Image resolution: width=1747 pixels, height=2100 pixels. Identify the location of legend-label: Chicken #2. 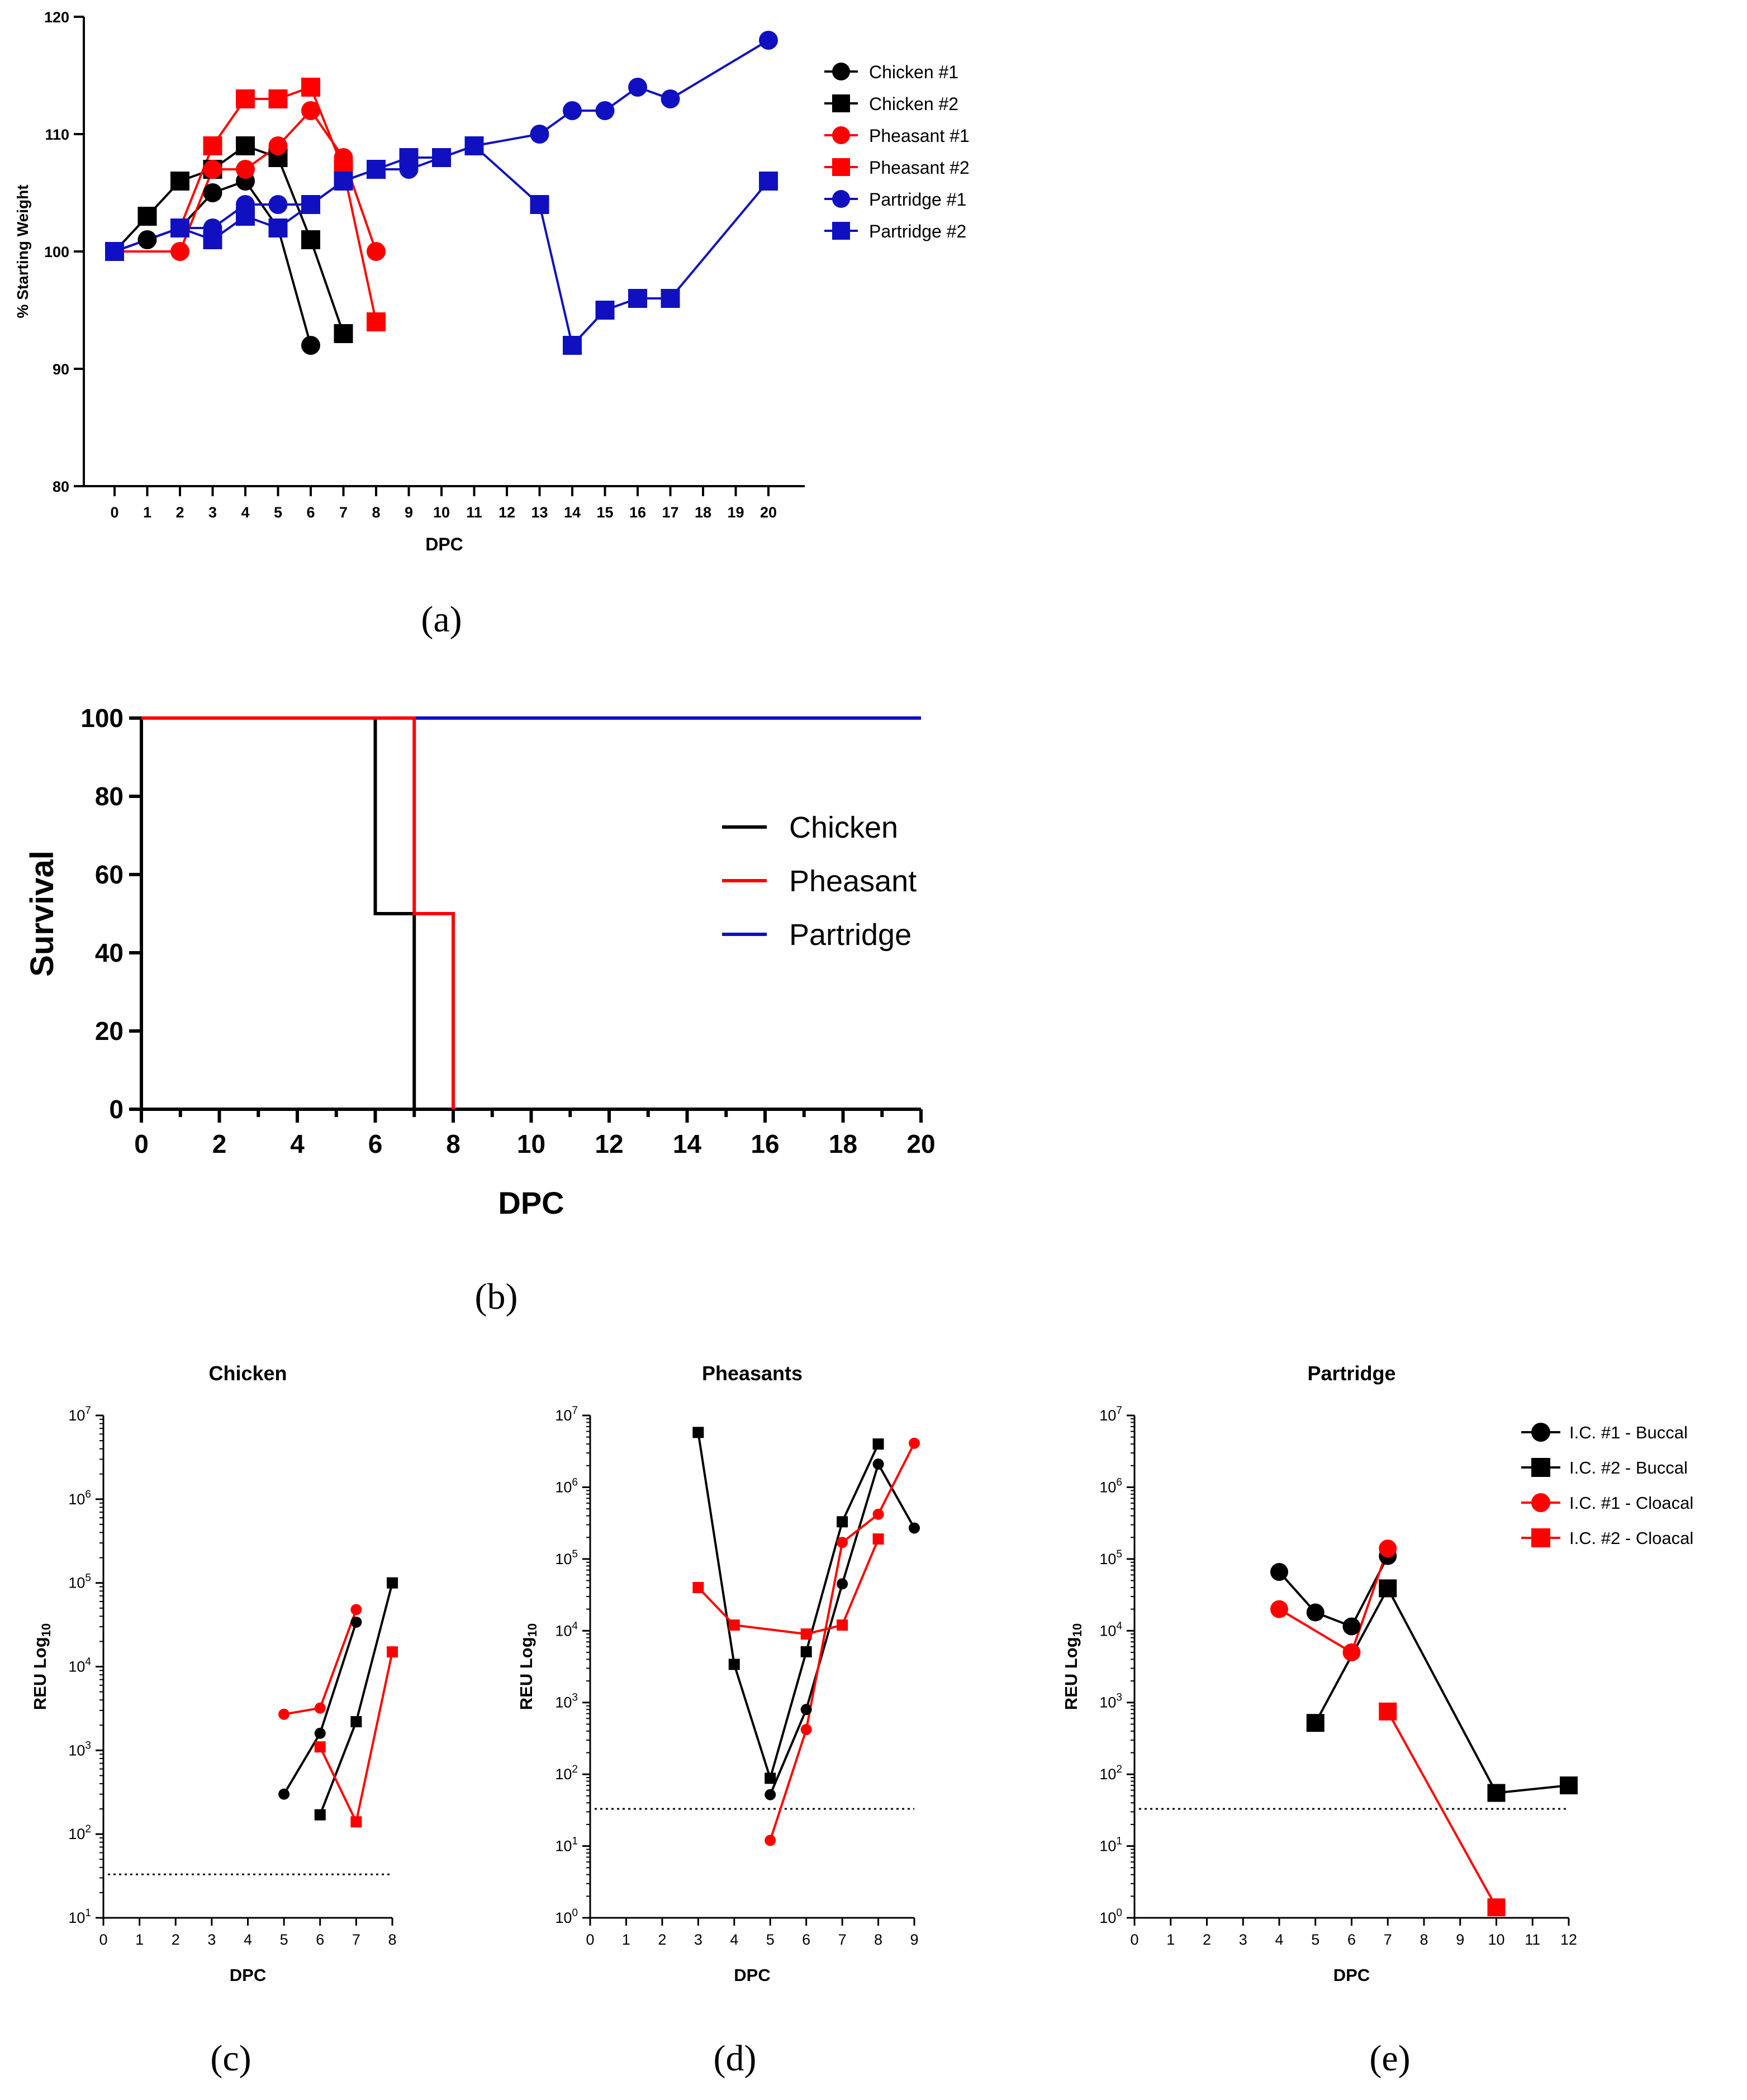
(913, 104).